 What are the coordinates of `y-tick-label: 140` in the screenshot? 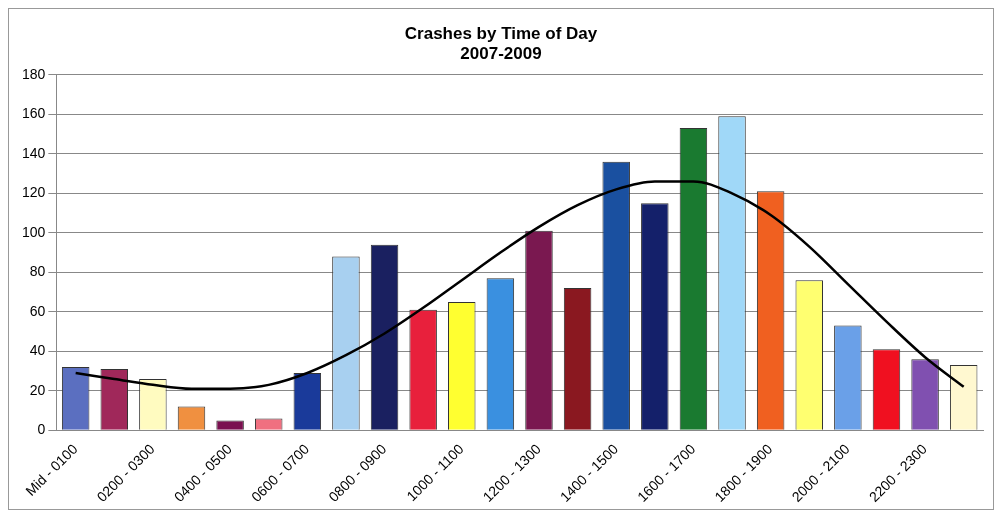 It's located at (34, 152).